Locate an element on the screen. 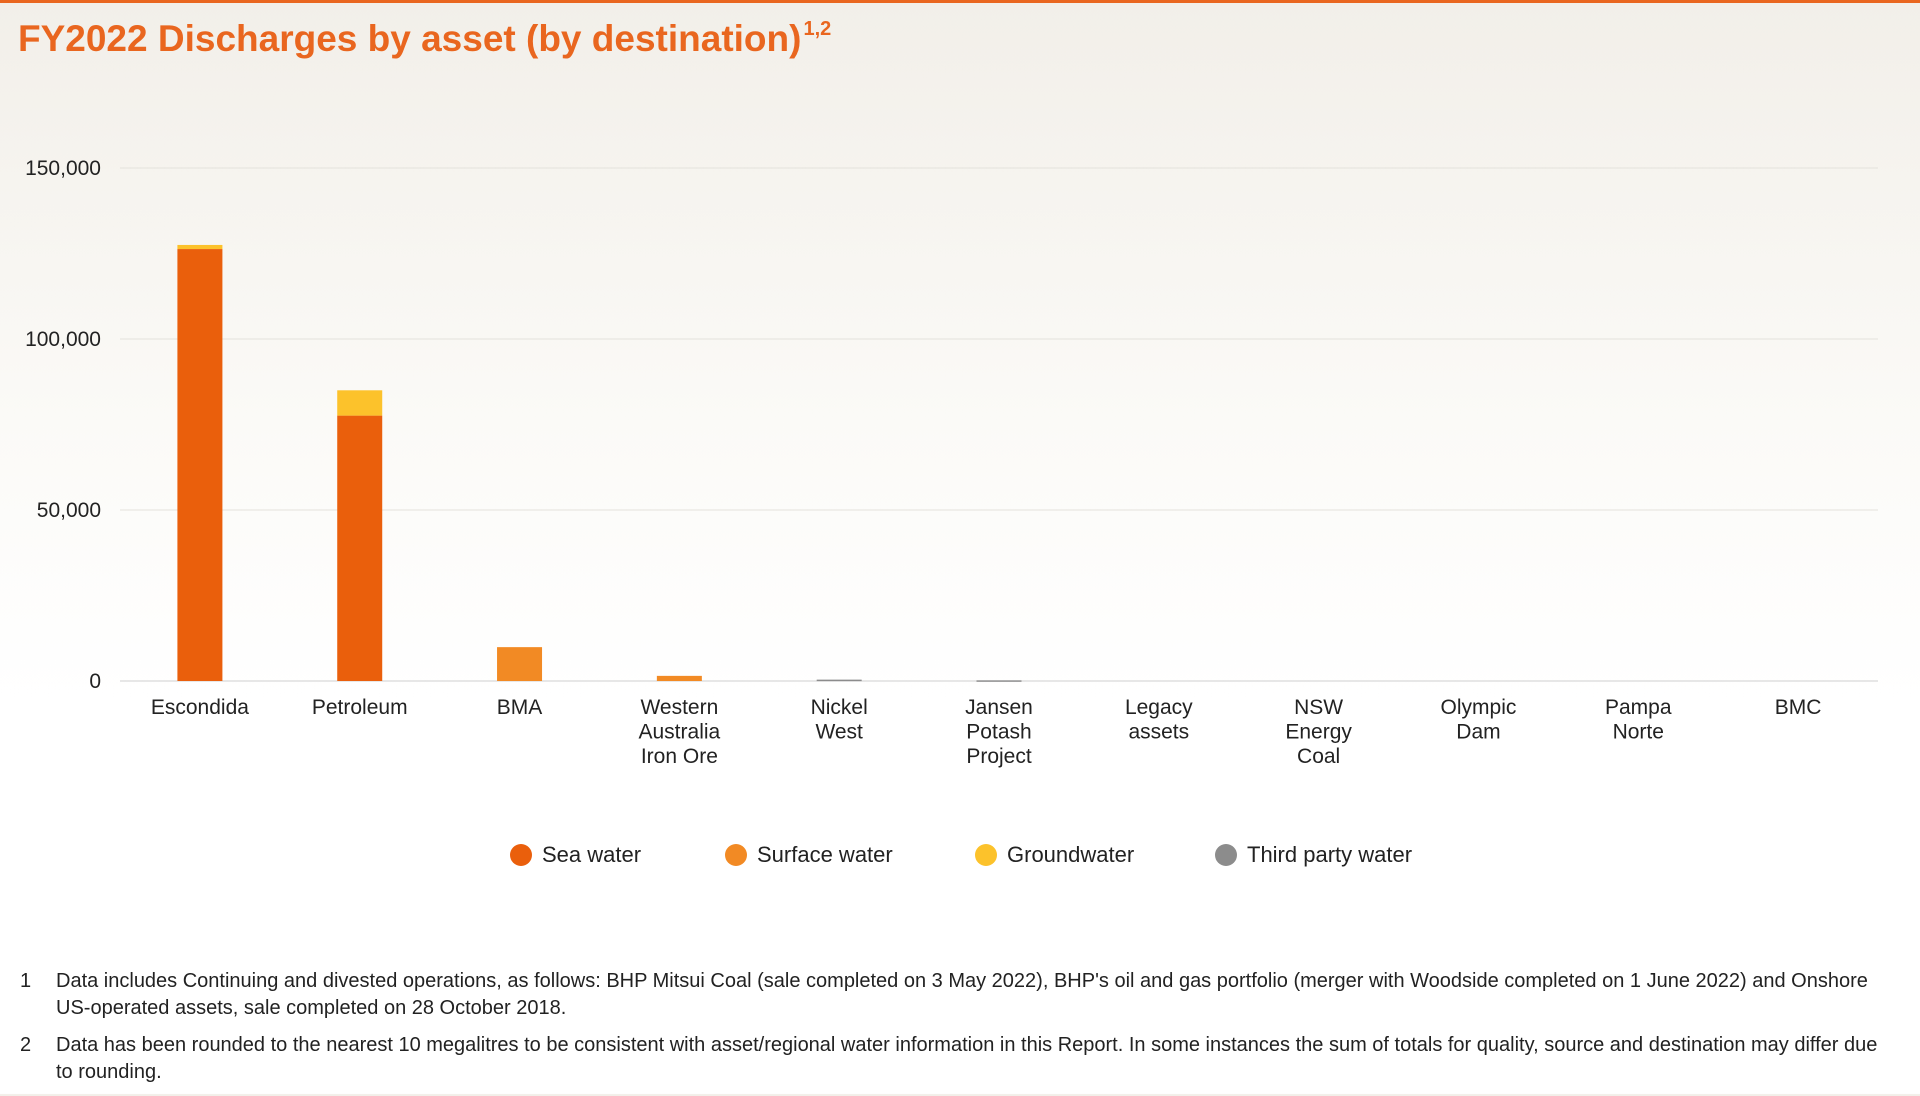 This screenshot has height=1096, width=1920. legend-swatch-surface-water is located at coordinates (736, 855).